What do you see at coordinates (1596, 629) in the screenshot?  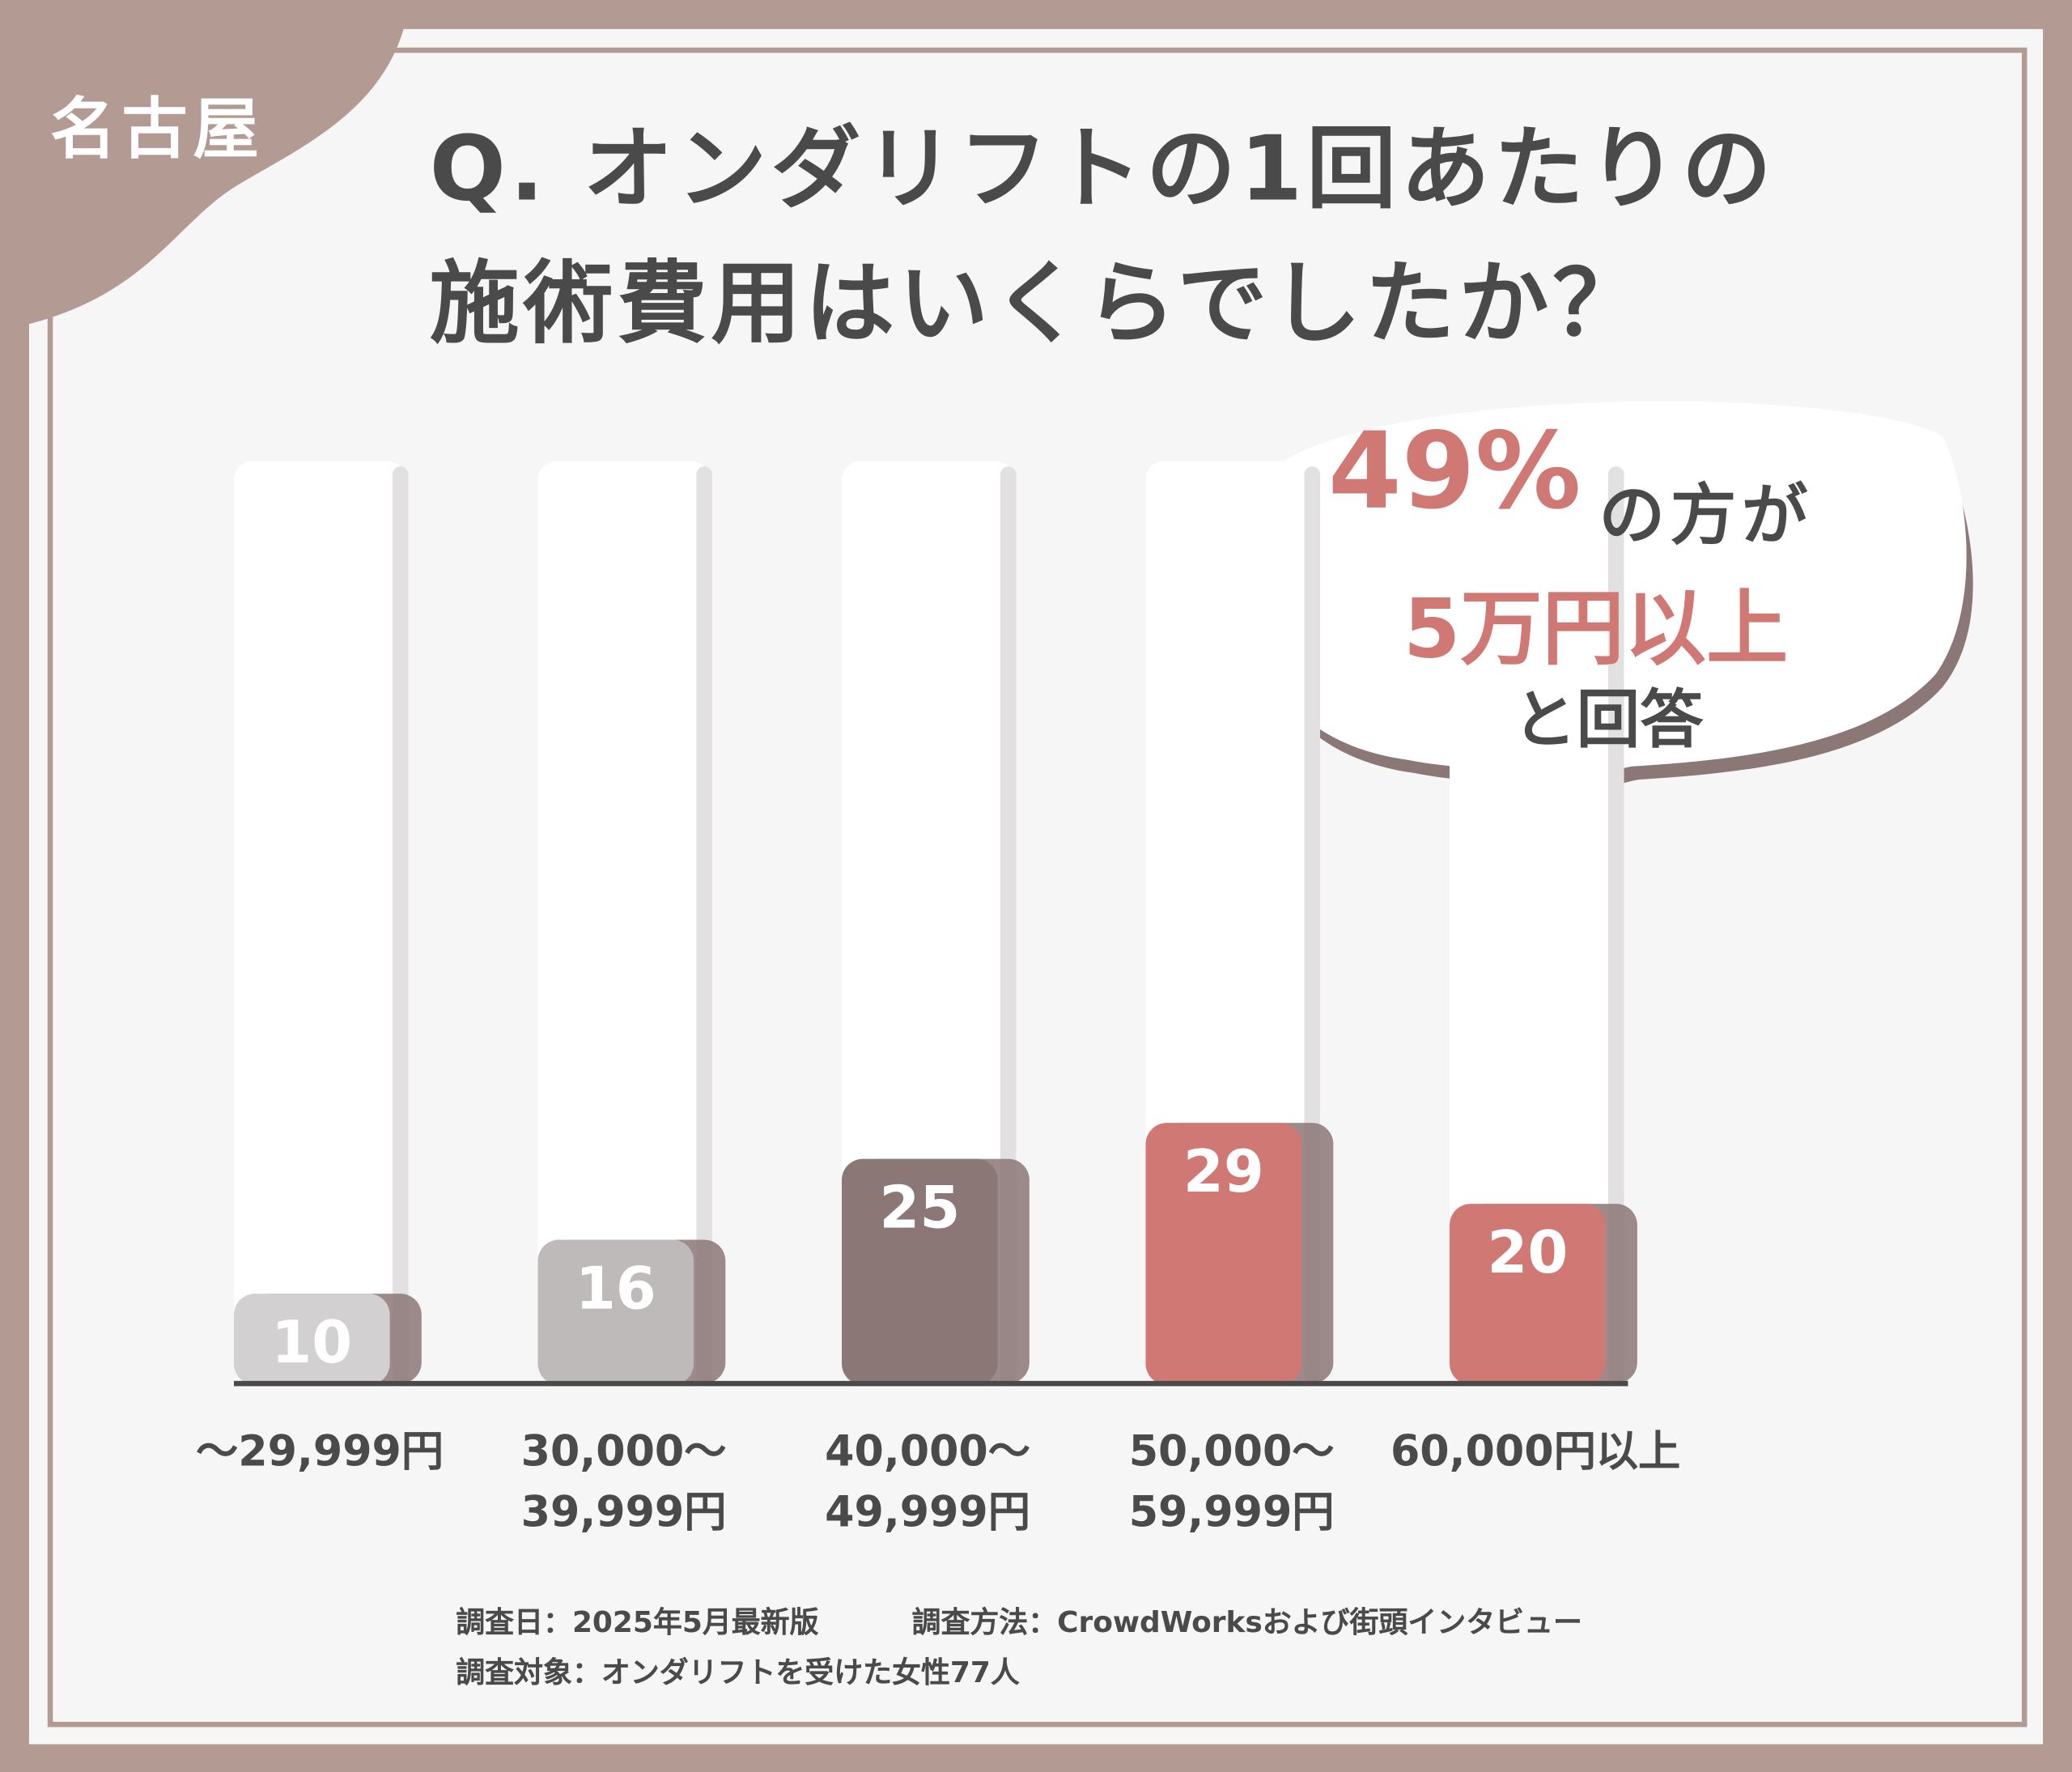 I see `callout-text: 5万円以上` at bounding box center [1596, 629].